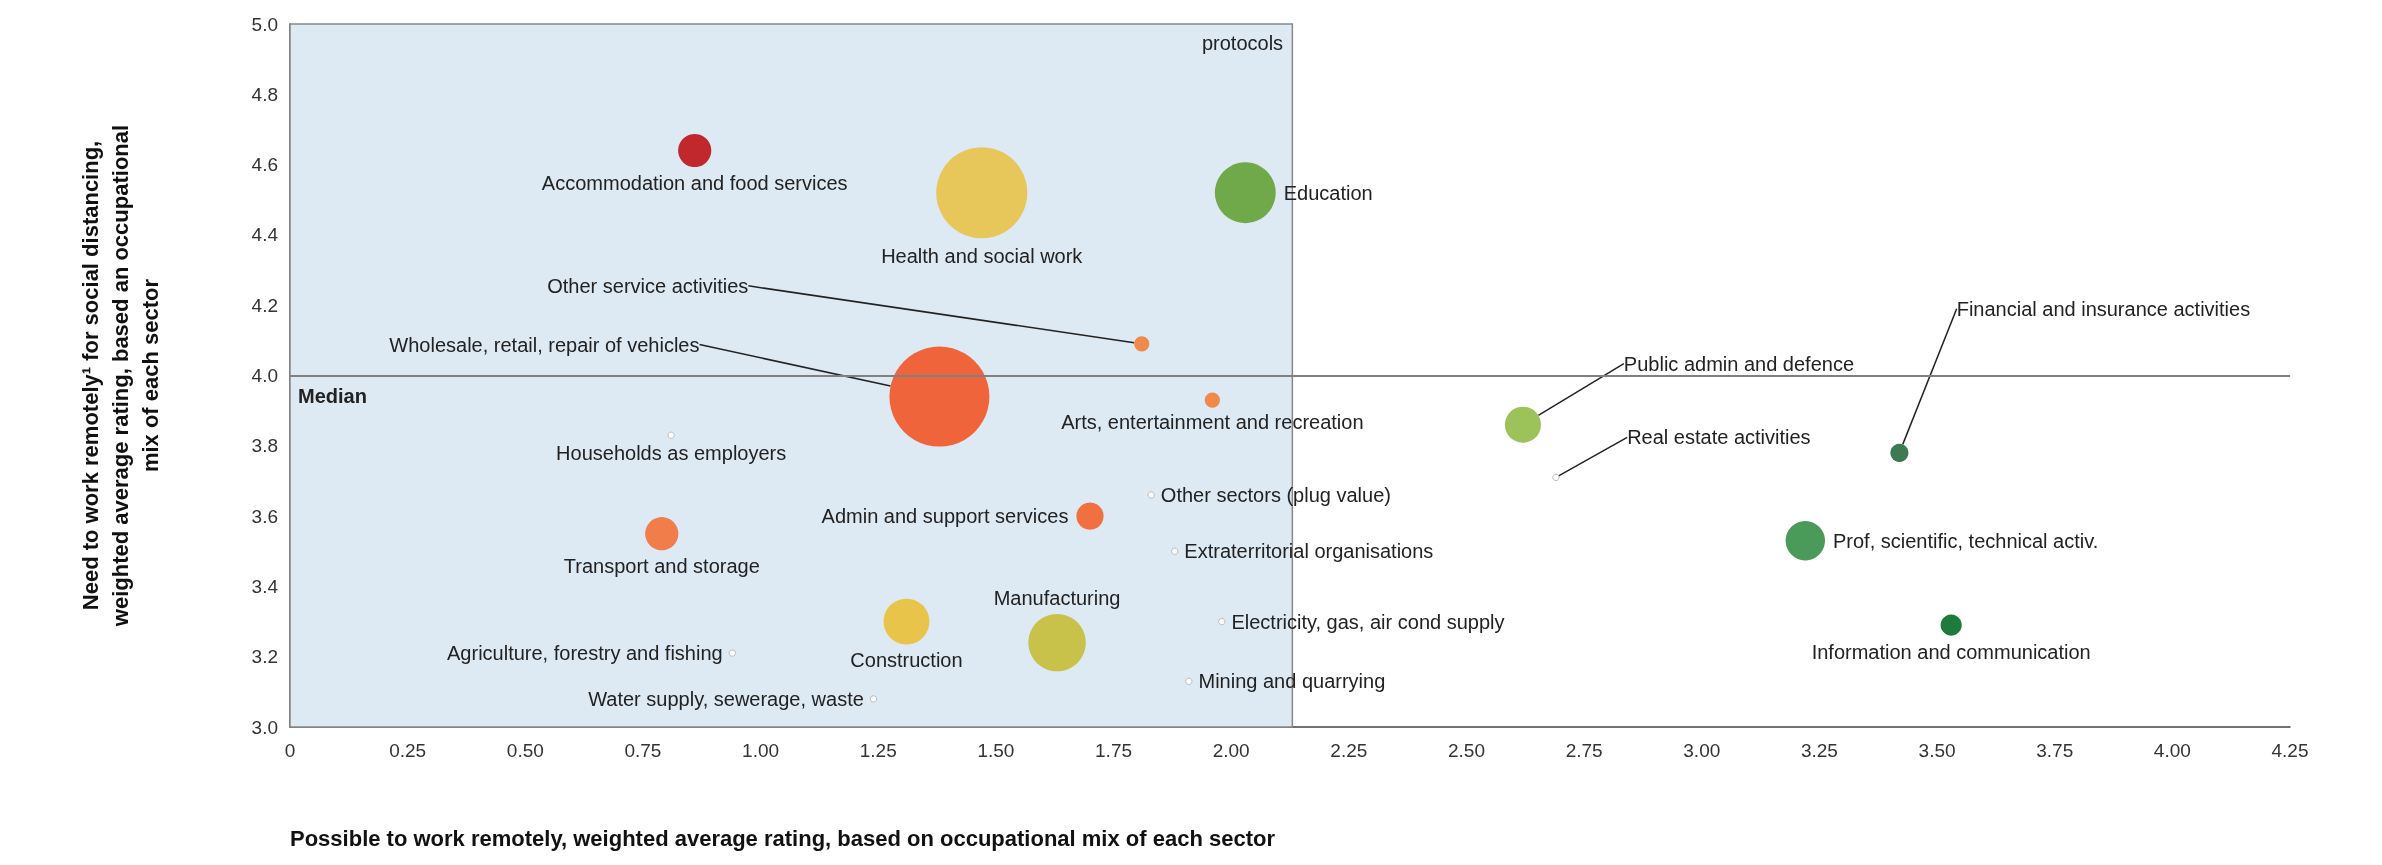 Image resolution: width=2382 pixels, height=865 pixels. What do you see at coordinates (264, 24) in the screenshot?
I see `y-tick-label: 5.0` at bounding box center [264, 24].